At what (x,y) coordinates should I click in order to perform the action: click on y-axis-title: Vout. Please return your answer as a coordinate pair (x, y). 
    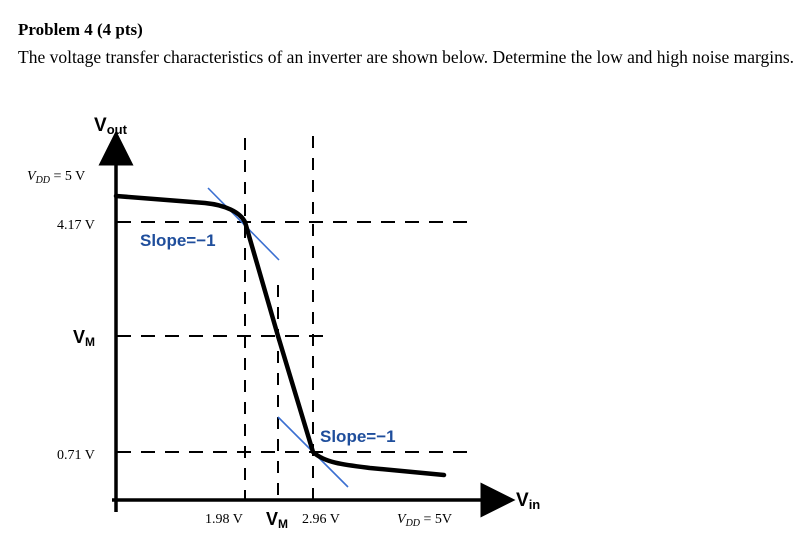
    Looking at the image, I should click on (111, 126).